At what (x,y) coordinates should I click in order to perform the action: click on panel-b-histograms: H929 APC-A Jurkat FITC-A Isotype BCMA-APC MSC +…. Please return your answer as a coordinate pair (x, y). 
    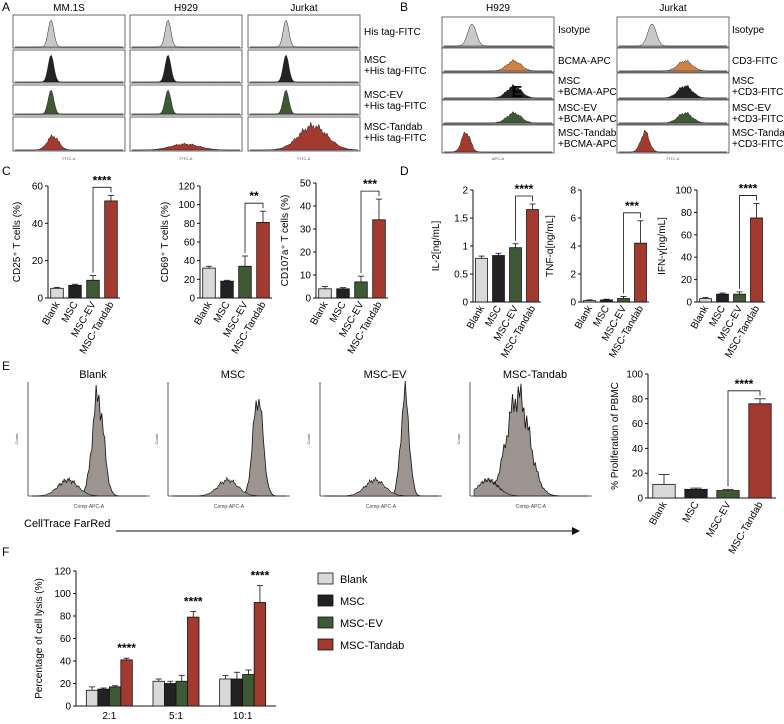
    Looking at the image, I should click on (612, 82).